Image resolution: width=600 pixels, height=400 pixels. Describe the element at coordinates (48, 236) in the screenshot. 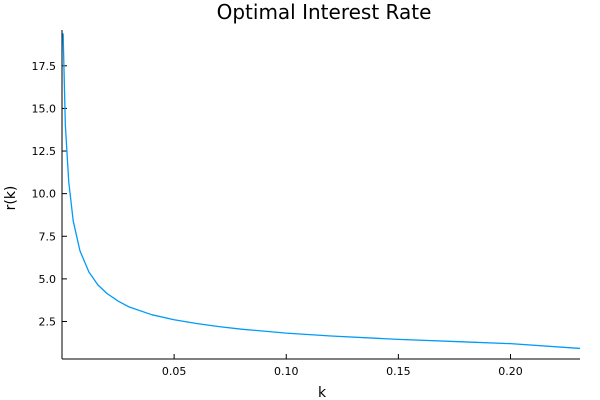

I see `y-tick-label: 7.5` at that location.